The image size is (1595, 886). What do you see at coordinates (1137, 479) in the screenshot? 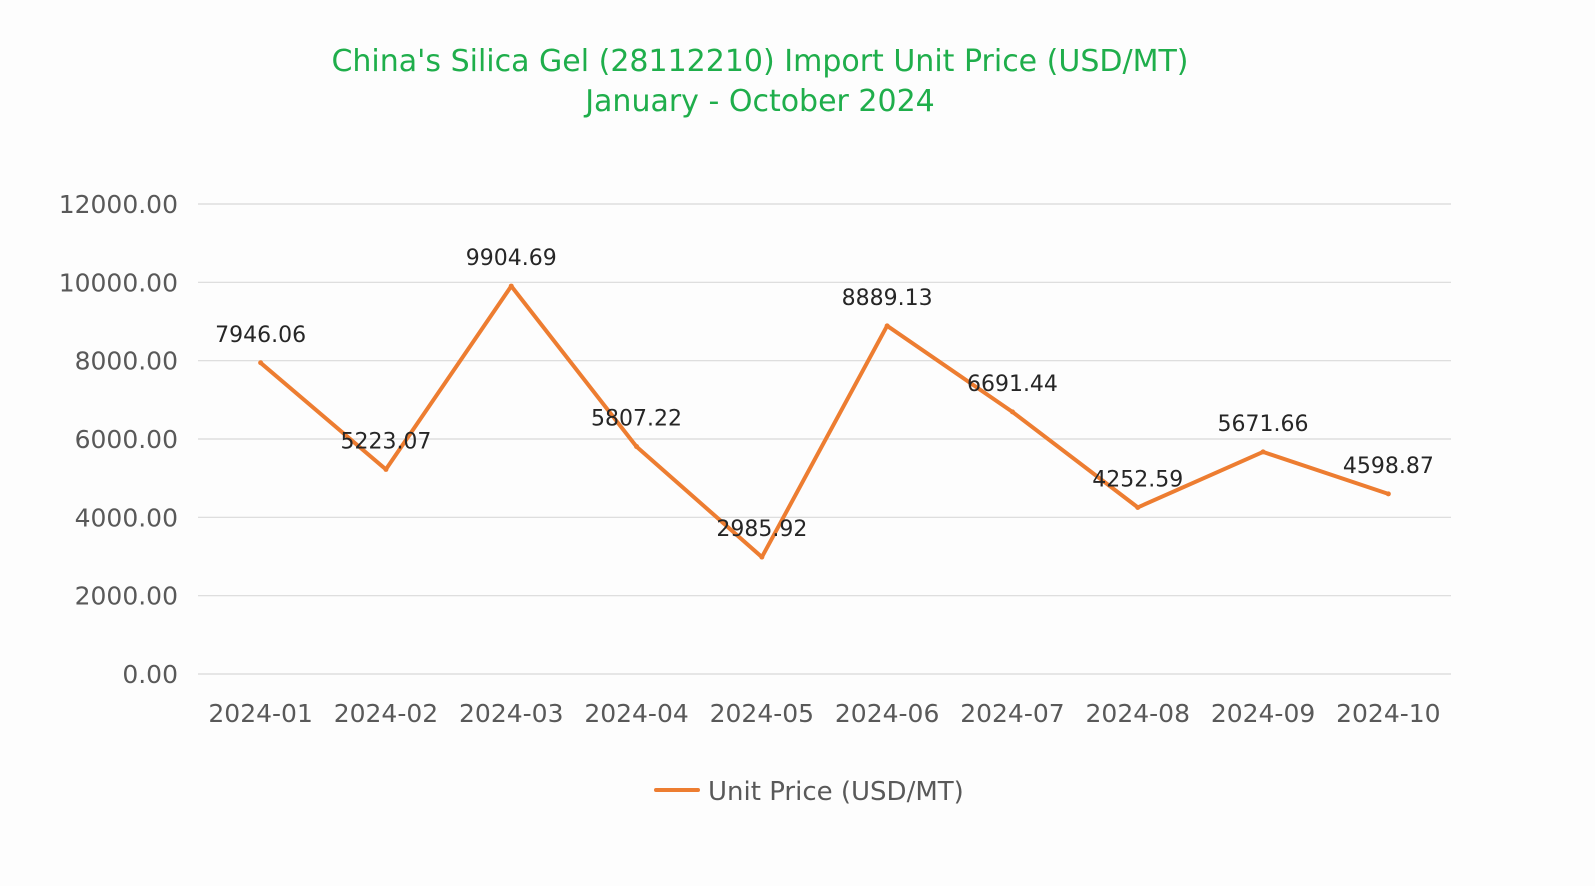
I see `data-label: 4252.59` at bounding box center [1137, 479].